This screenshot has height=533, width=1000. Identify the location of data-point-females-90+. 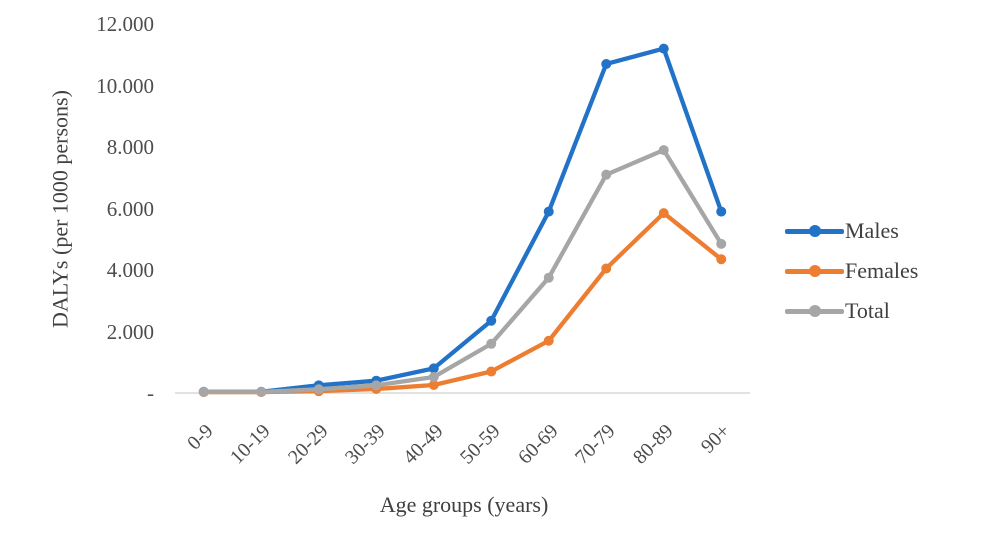
(721, 259).